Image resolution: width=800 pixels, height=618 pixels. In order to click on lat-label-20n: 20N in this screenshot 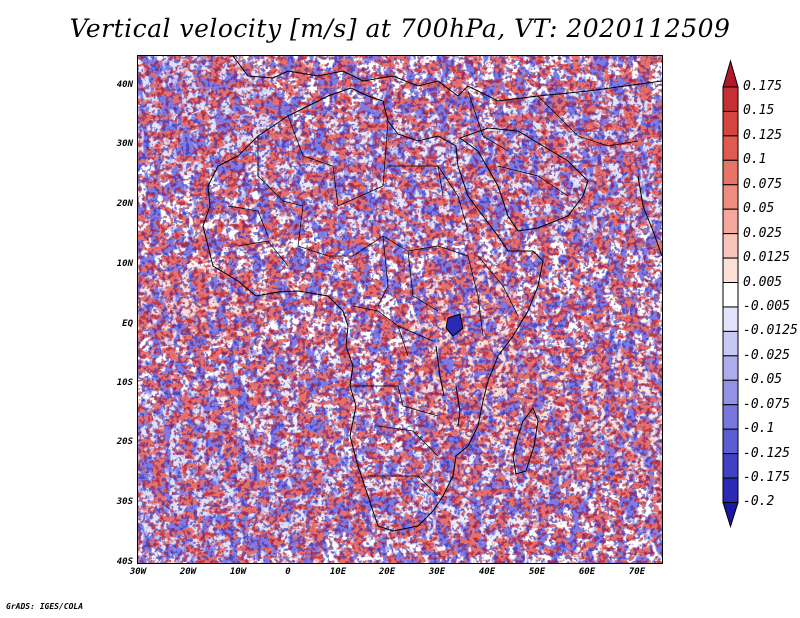, I will do `click(124, 204)`.